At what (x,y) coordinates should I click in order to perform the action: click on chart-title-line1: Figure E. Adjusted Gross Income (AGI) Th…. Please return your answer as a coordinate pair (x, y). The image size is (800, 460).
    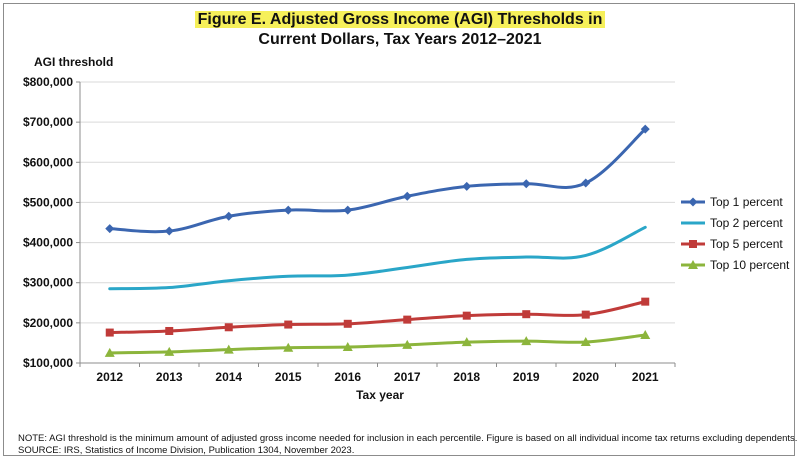
    Looking at the image, I should click on (400, 19).